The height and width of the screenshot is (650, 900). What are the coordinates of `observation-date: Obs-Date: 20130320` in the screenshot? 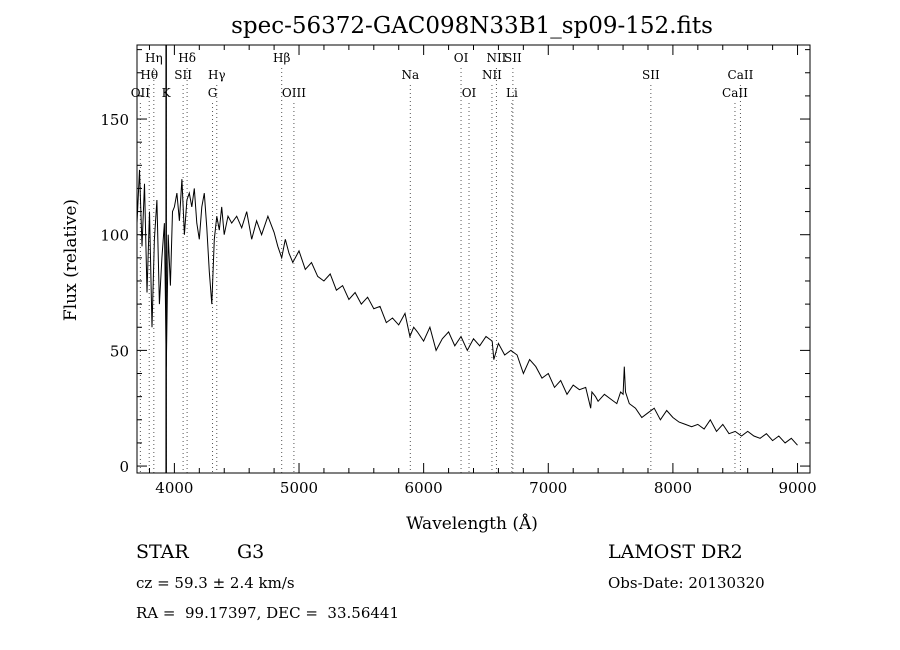 It's located at (686, 583).